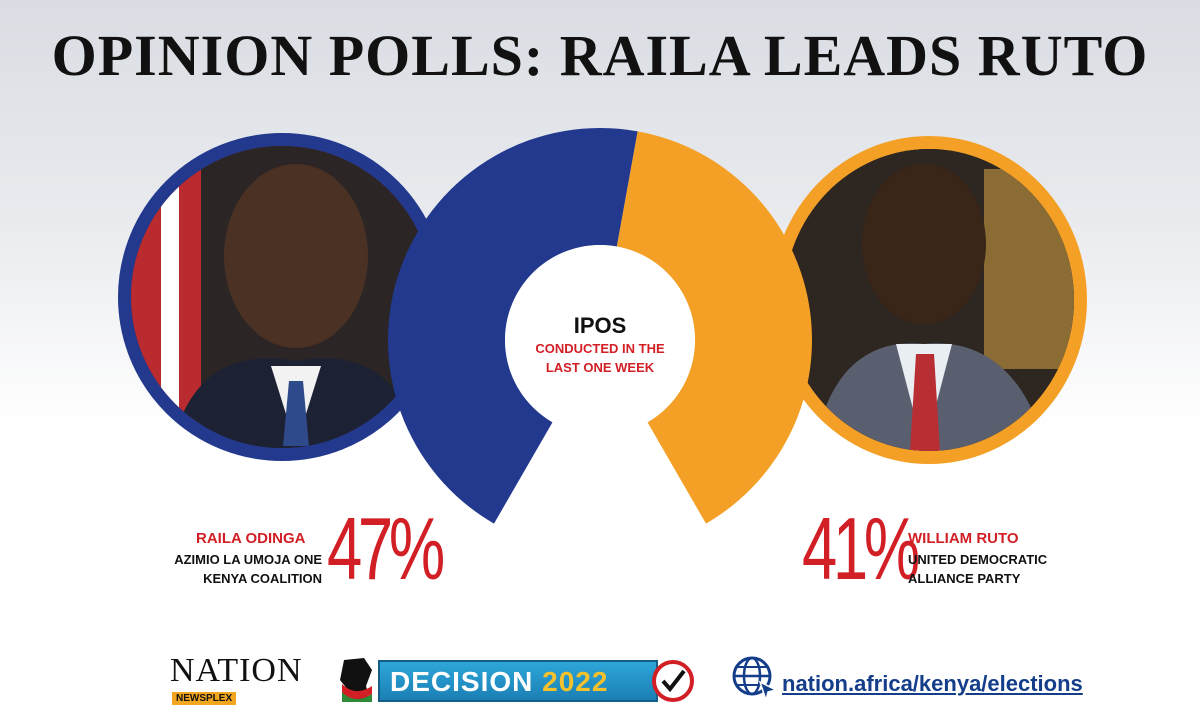 The height and width of the screenshot is (711, 1200). Describe the element at coordinates (386, 548) in the screenshot. I see `raila-percent: 47%` at that location.